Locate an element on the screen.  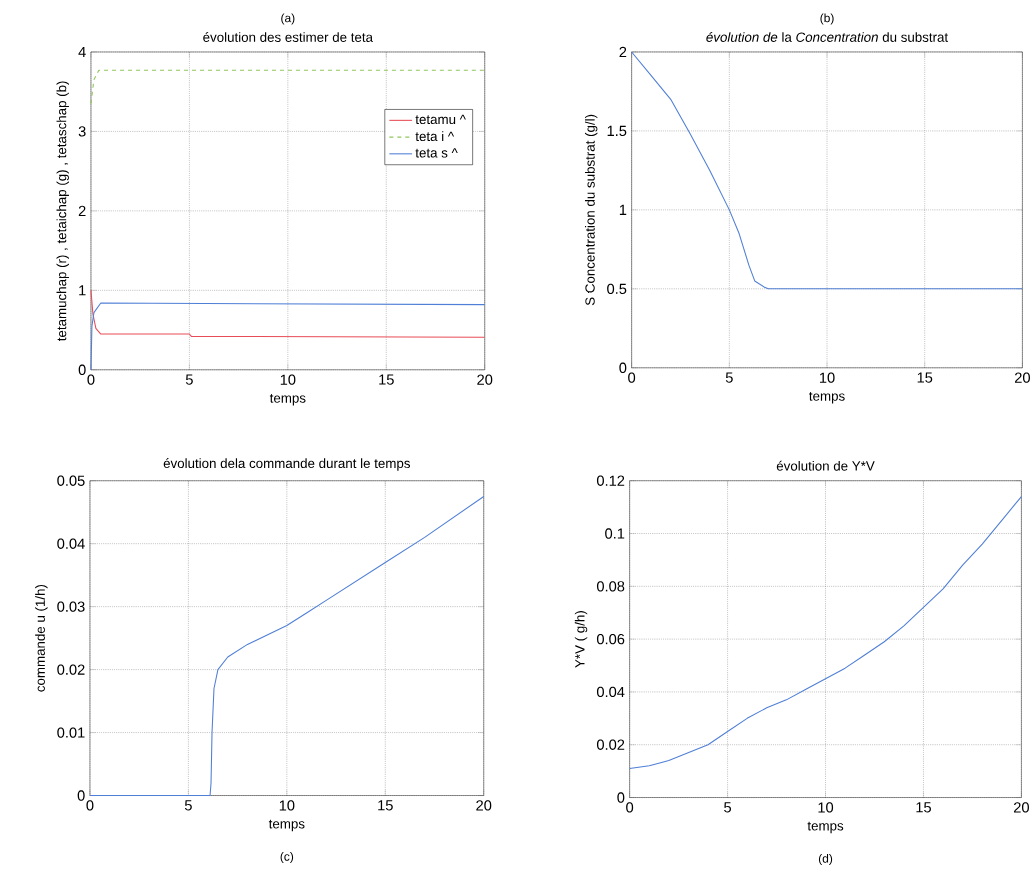
chart-title: évolution de la Concentration du substrat is located at coordinates (827, 36).